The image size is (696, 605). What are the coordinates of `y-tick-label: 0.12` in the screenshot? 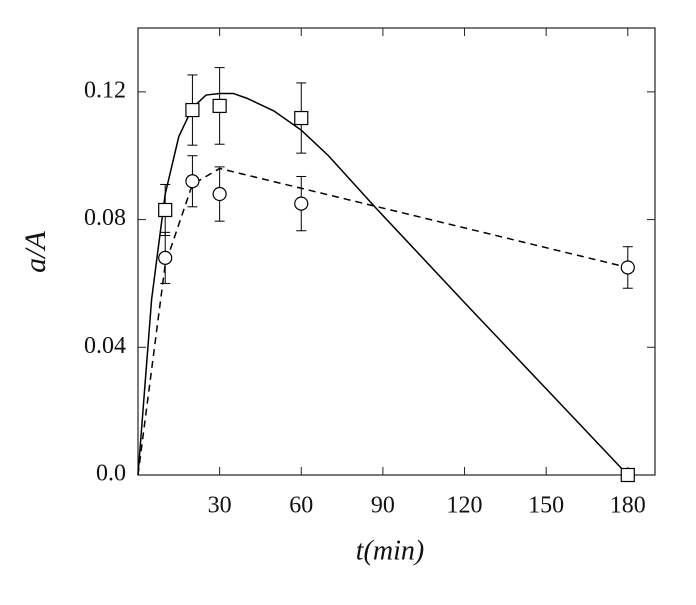 It's located at (105, 90).